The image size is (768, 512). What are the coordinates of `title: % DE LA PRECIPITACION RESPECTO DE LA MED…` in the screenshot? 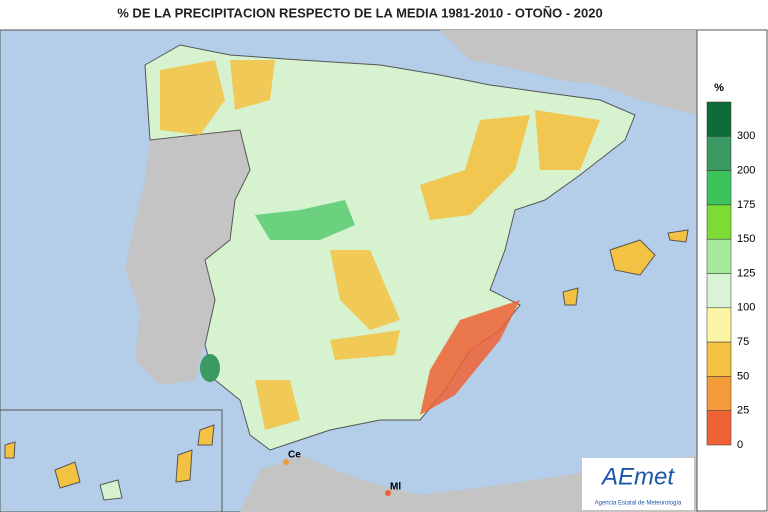 It's located at (359, 12).